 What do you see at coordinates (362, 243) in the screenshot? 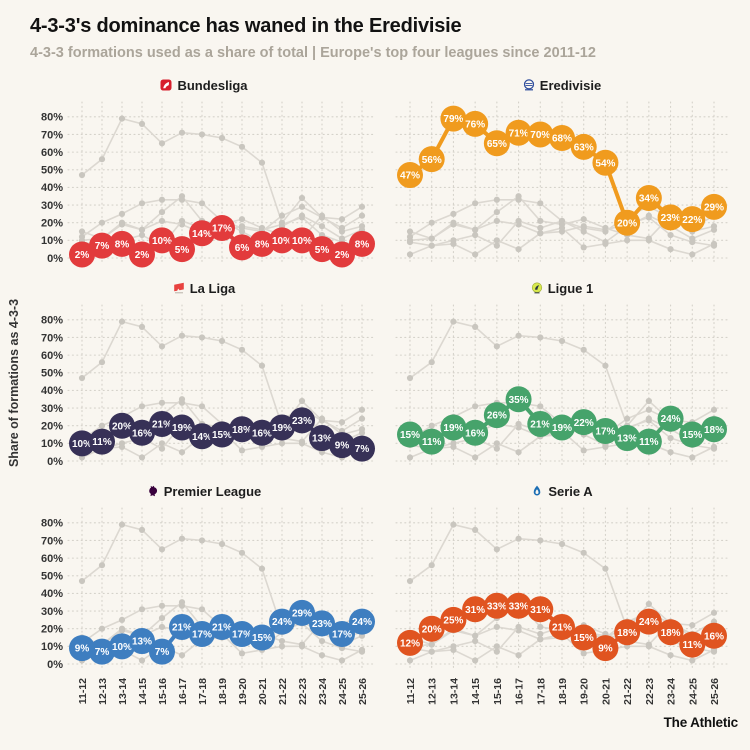
I see `data-point-bundesliga-25-26: 8%` at bounding box center [362, 243].